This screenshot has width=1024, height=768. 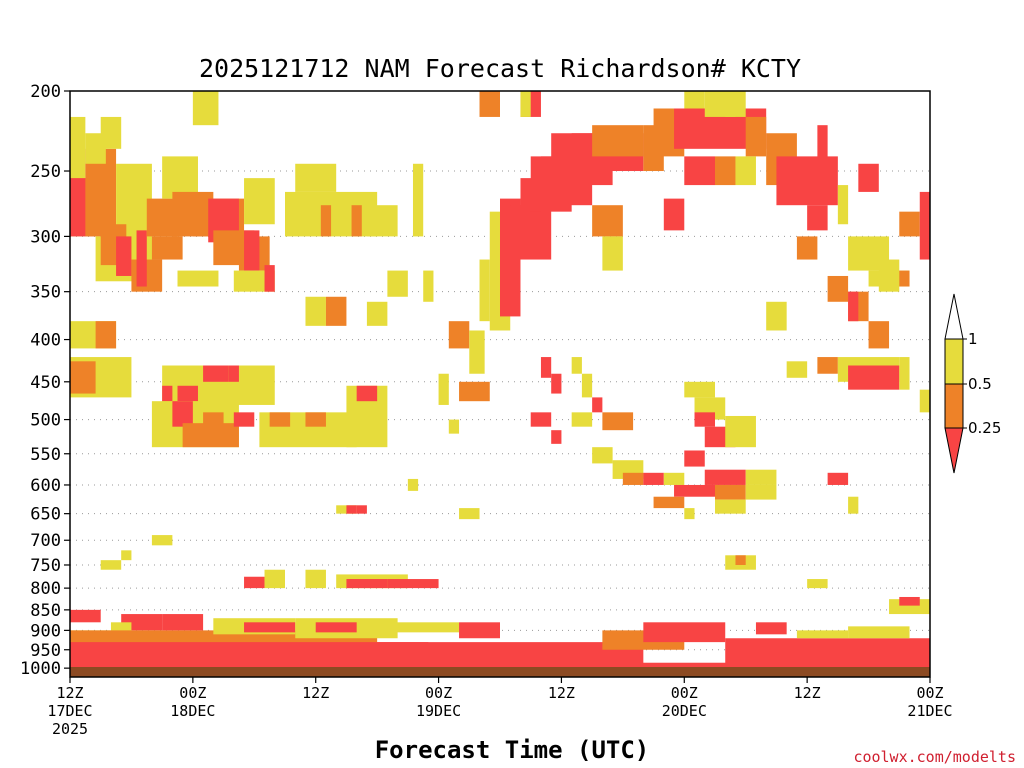 What do you see at coordinates (934, 757) in the screenshot?
I see `credit-text: coolwx.com/modelts` at bounding box center [934, 757].